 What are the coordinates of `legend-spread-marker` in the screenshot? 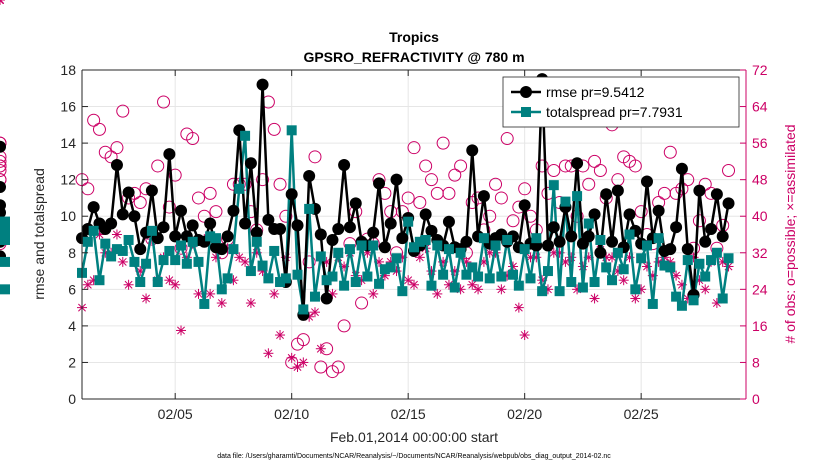 It's located at (526, 112).